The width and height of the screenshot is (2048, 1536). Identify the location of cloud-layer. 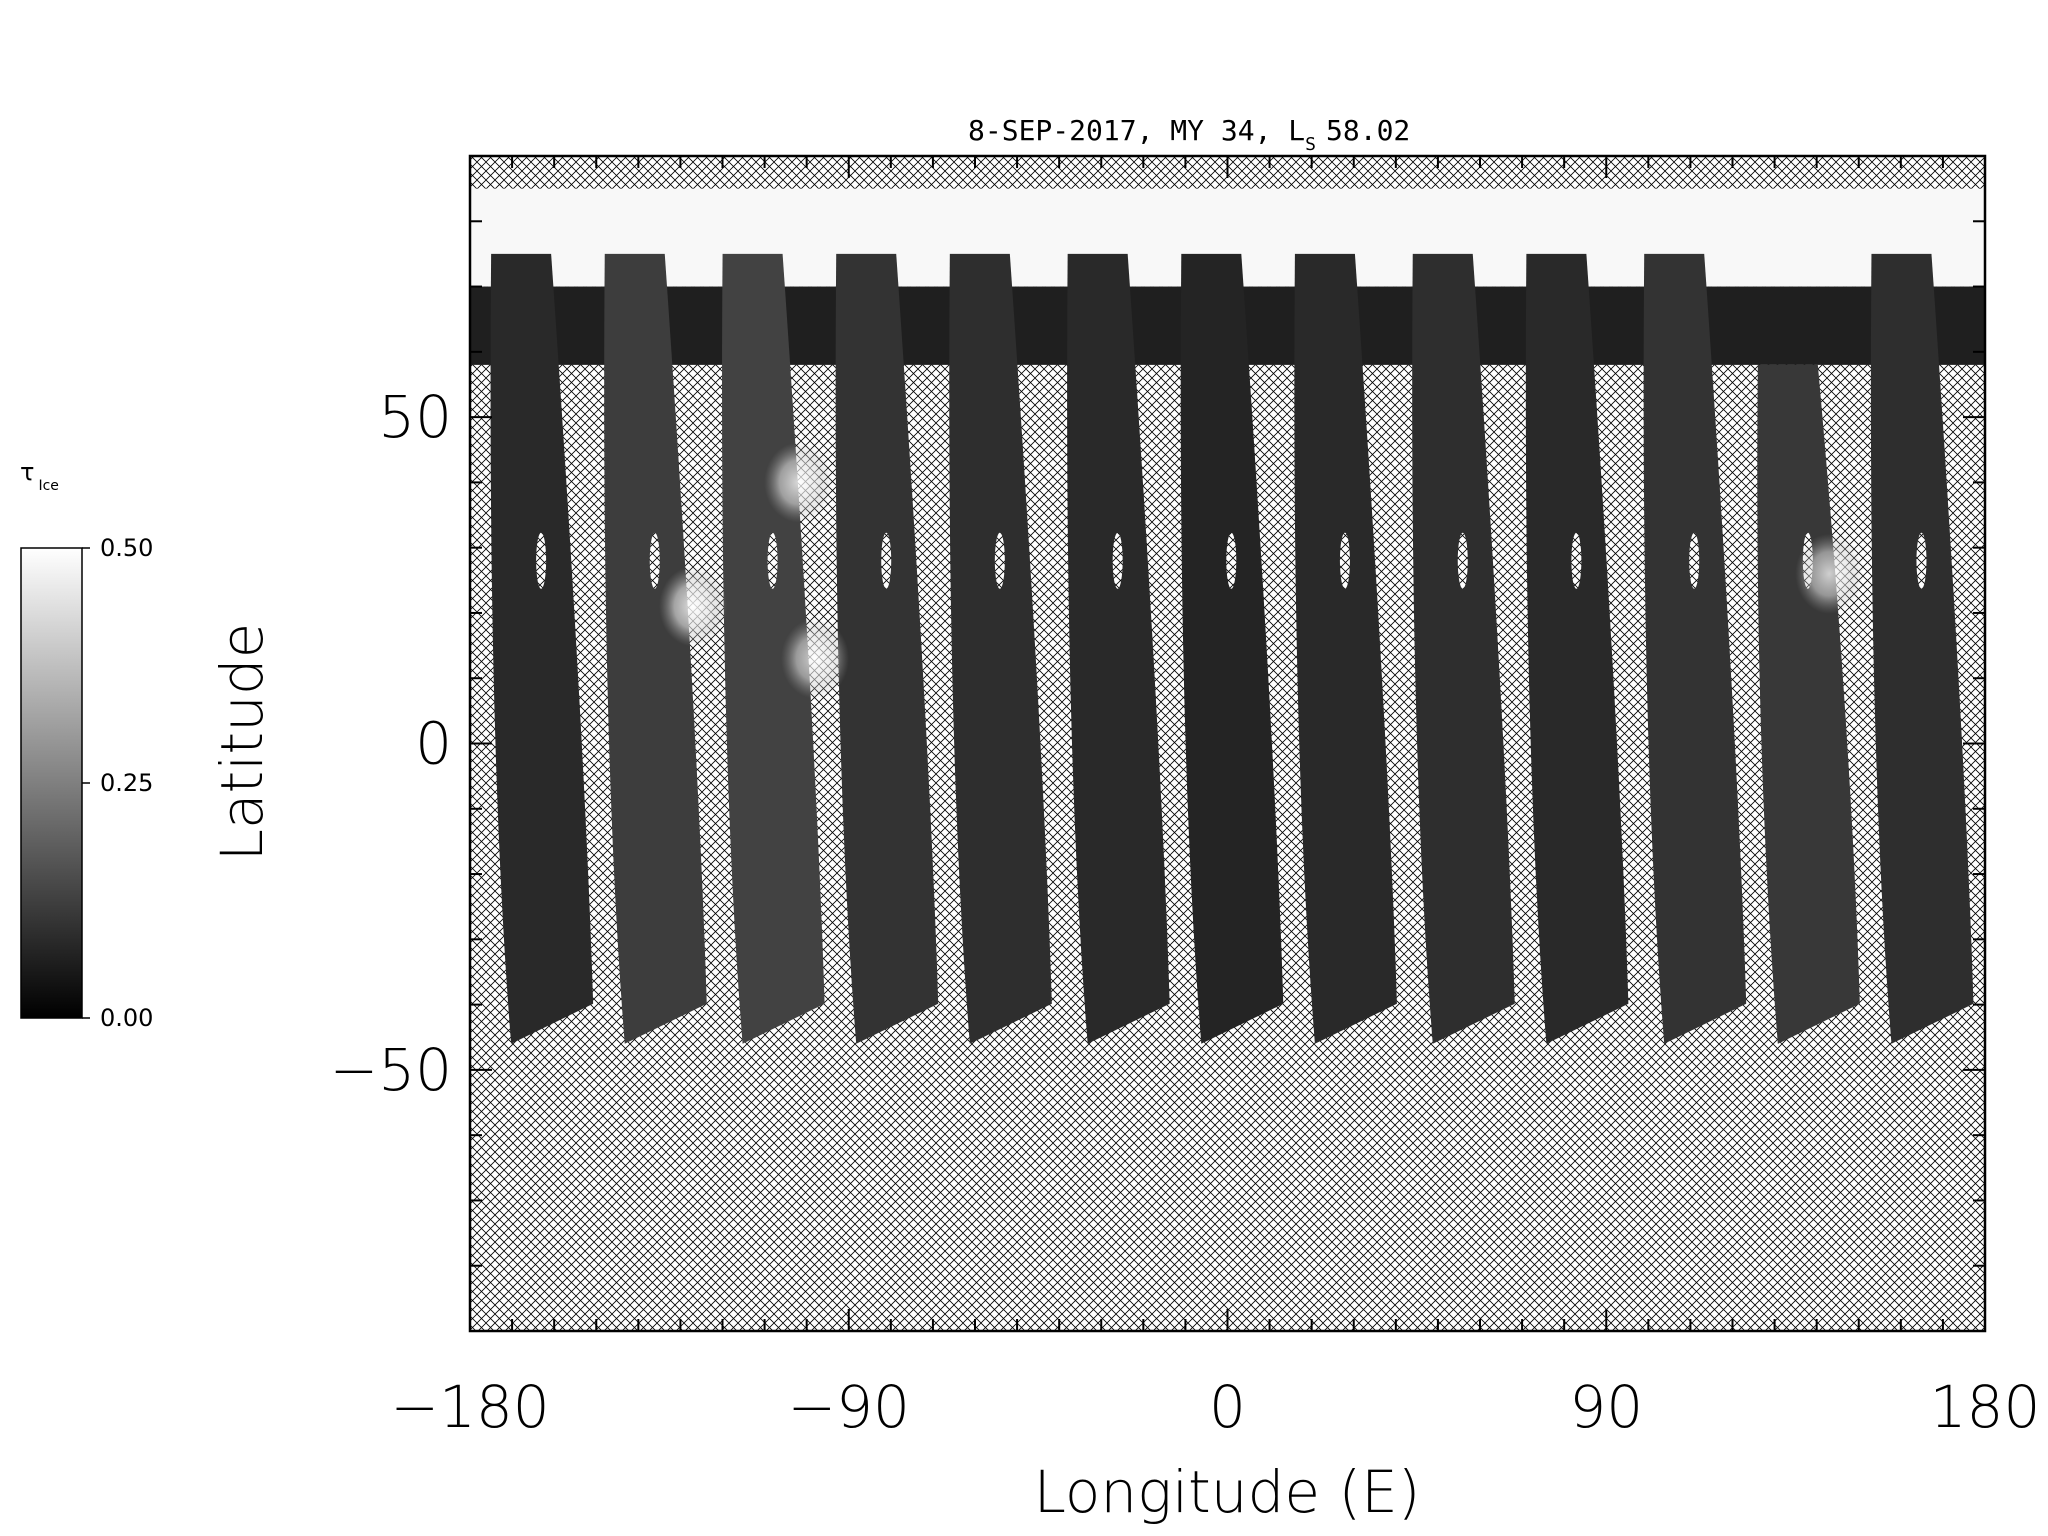
(1261, 570).